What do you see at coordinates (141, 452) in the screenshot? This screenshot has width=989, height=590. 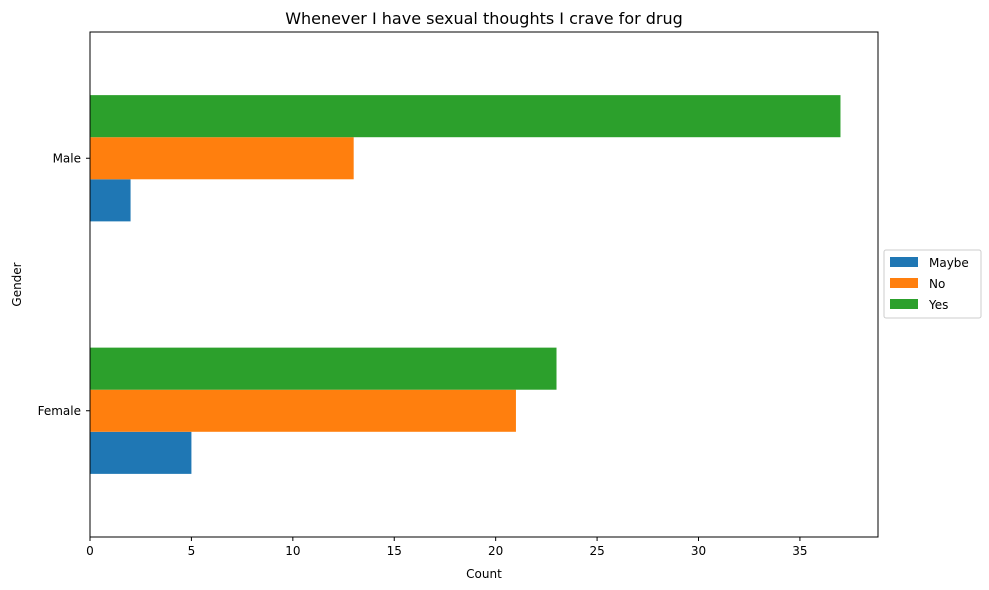 I see `bar-female-maybe` at bounding box center [141, 452].